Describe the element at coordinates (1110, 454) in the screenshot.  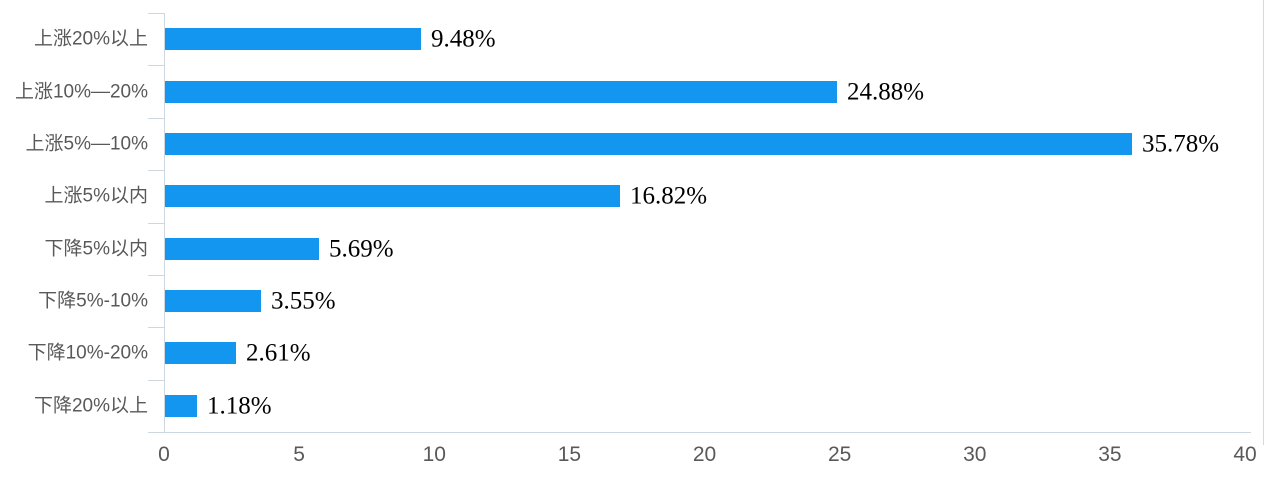
I see `x-axis-tick-label: 35` at that location.